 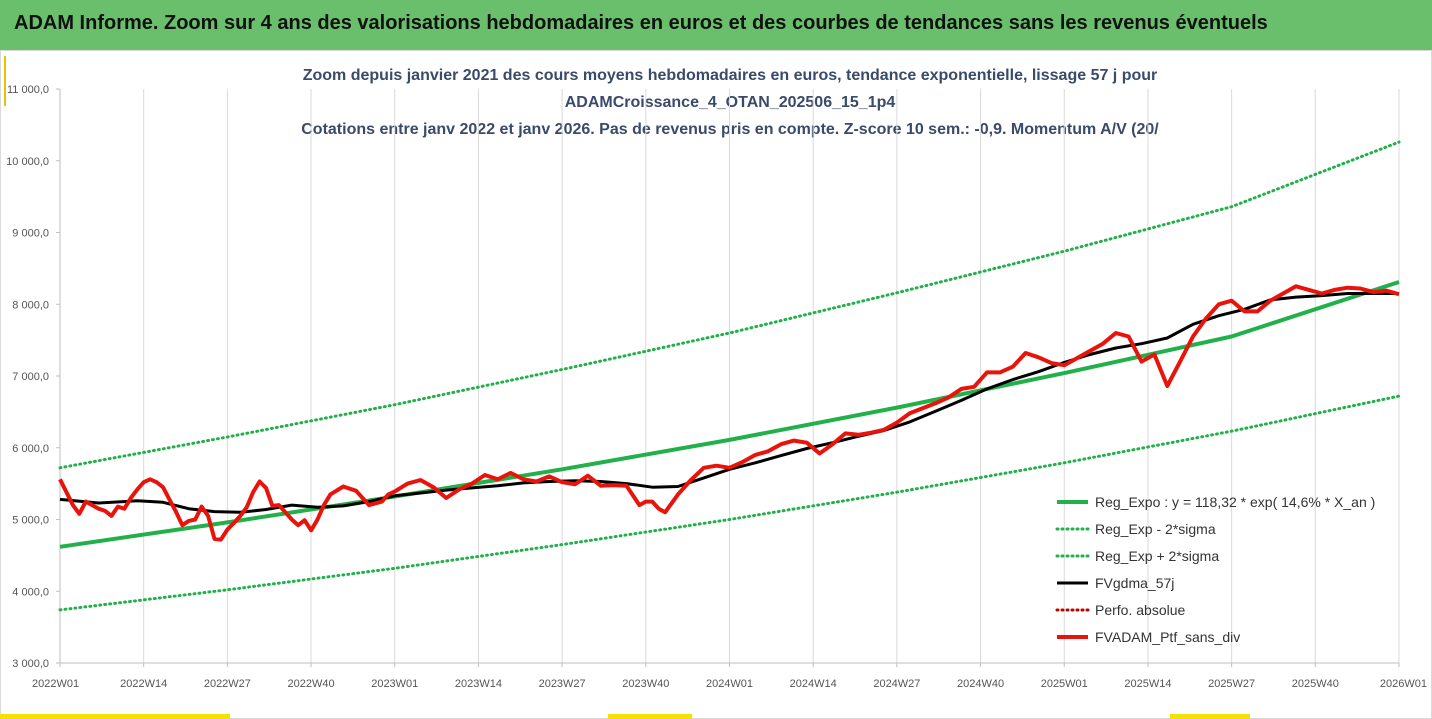 I want to click on x-tick-label: 2026W01, so click(x=1403, y=684).